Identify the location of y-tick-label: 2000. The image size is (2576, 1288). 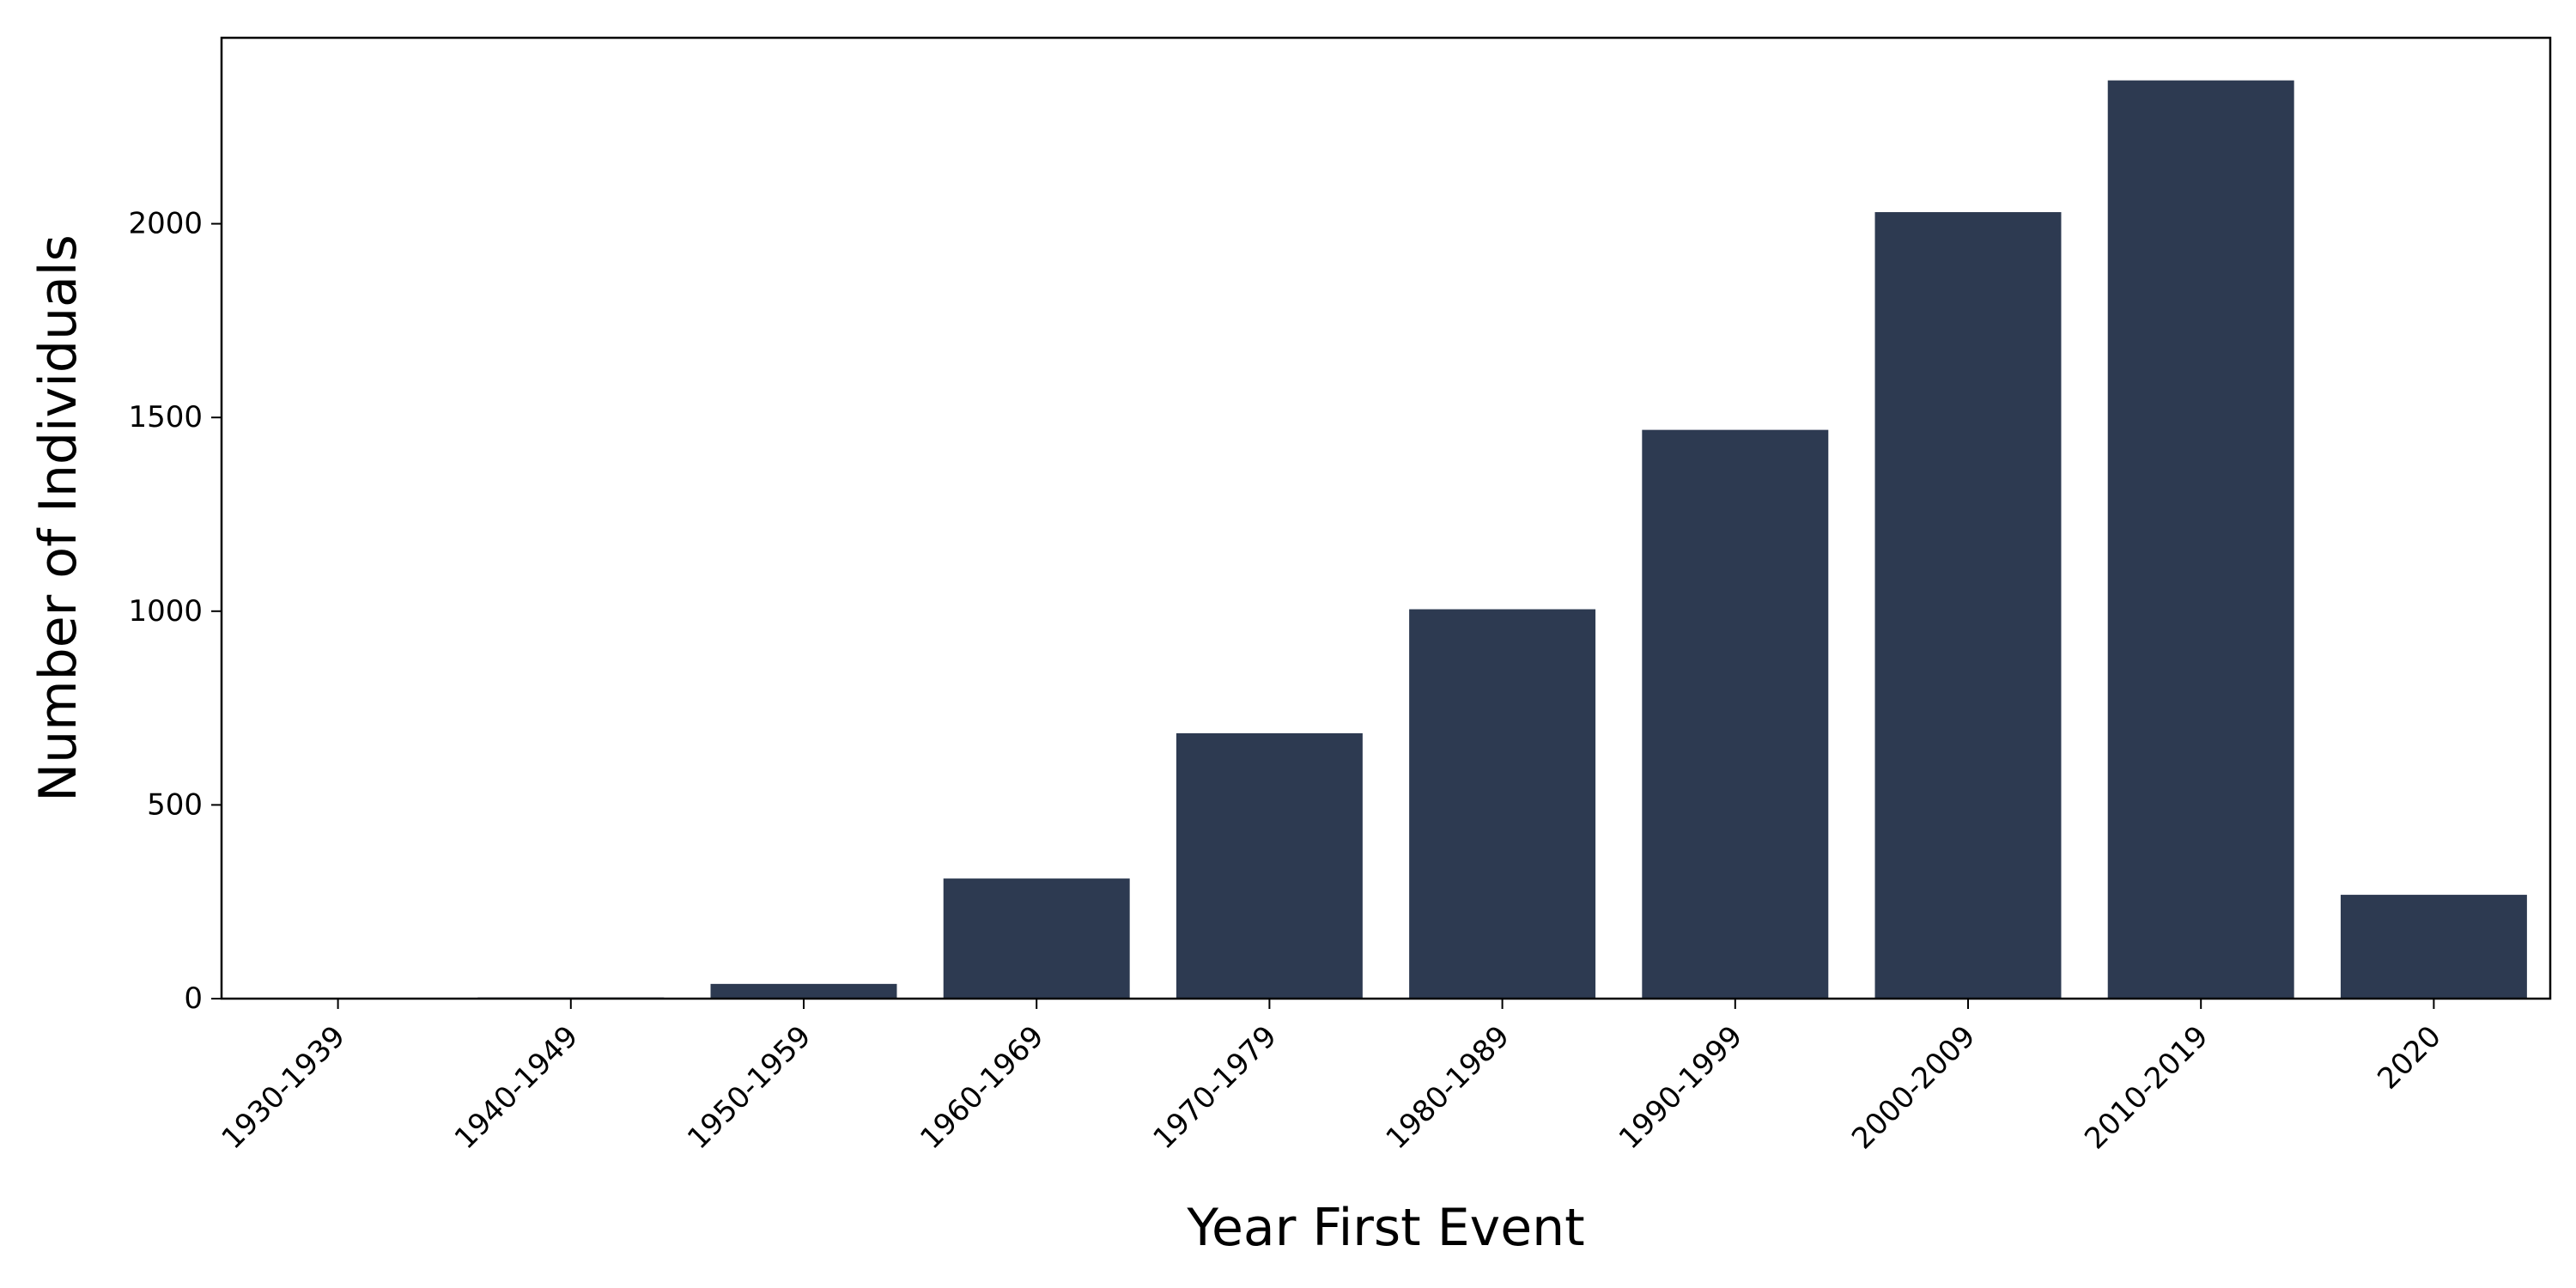
(165, 224).